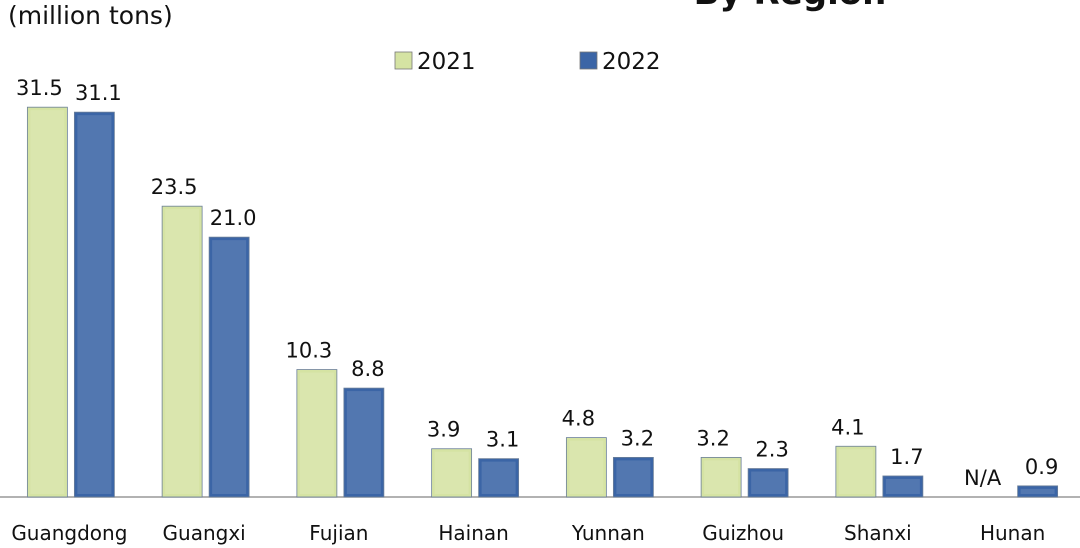 This screenshot has height=548, width=1080. I want to click on data-label: 8.8, so click(367, 369).